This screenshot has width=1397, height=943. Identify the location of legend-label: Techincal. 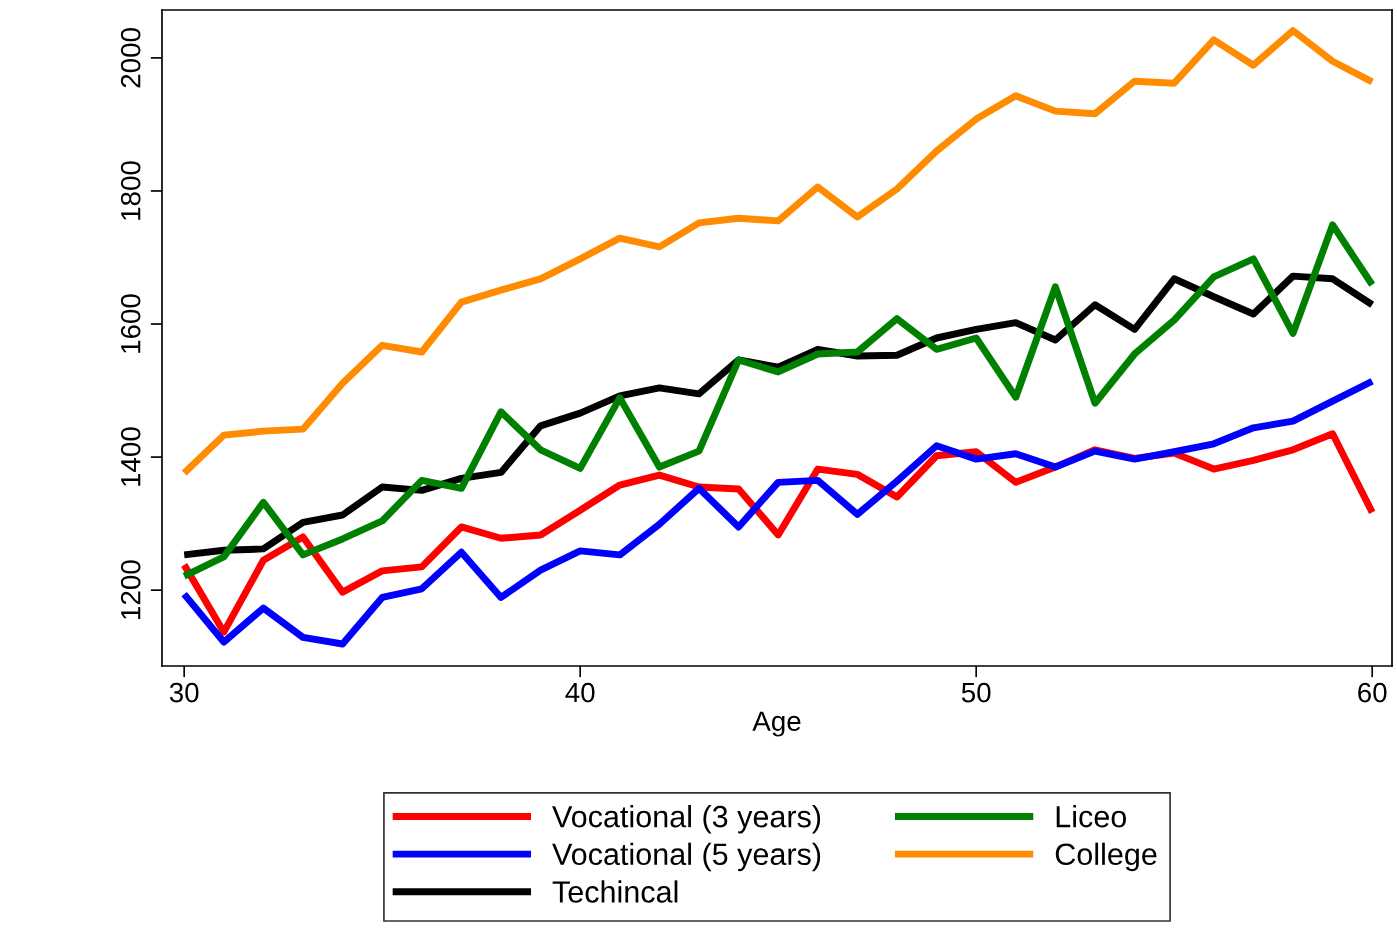
(615, 891).